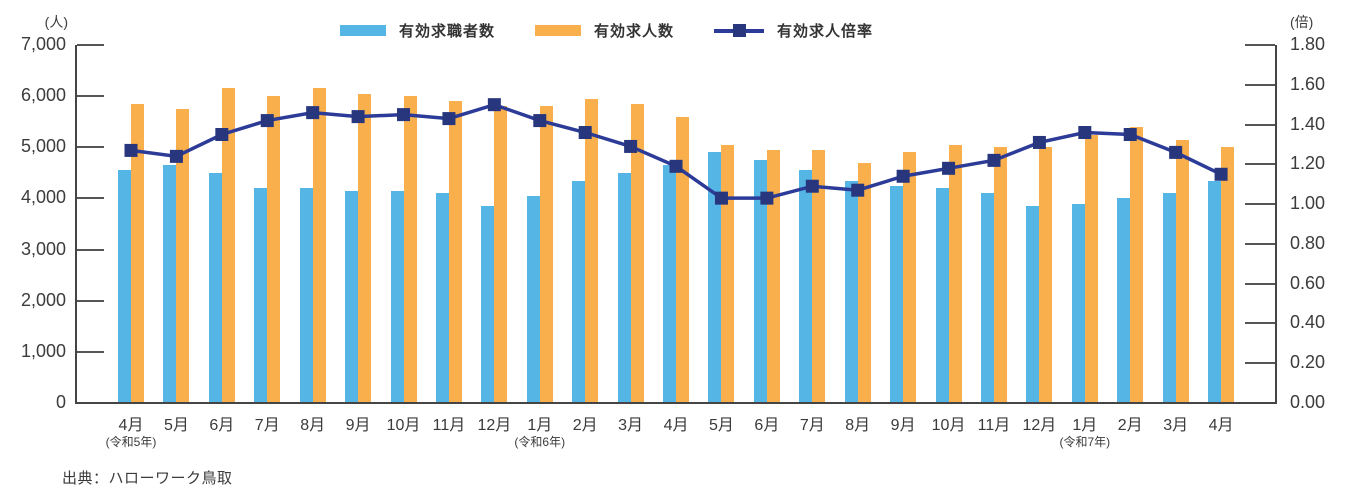 This screenshot has width=1355, height=497. Describe the element at coordinates (1091, 268) in the screenshot. I see `bar-openings-1月` at that location.